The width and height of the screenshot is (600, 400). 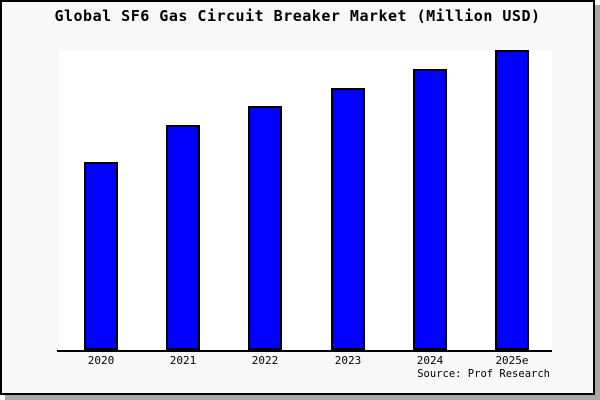 What do you see at coordinates (483, 374) in the screenshot?
I see `source-note: Source: Prof Research` at bounding box center [483, 374].